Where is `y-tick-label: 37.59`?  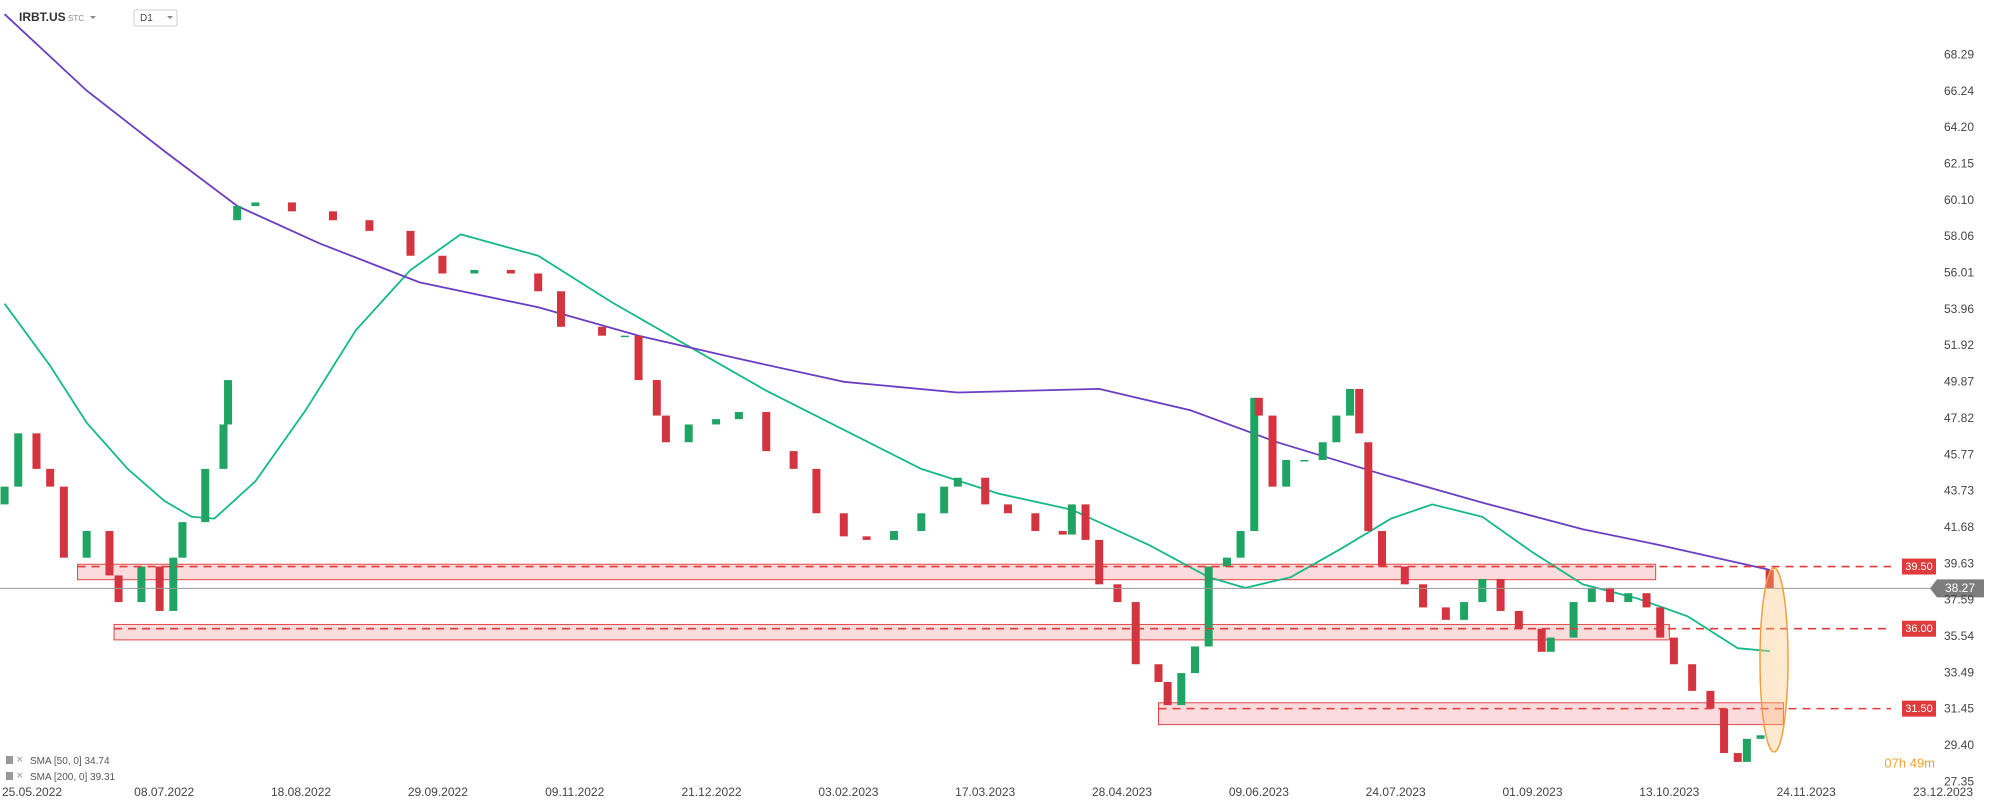
y-tick-label: 37.59 is located at coordinates (1959, 600).